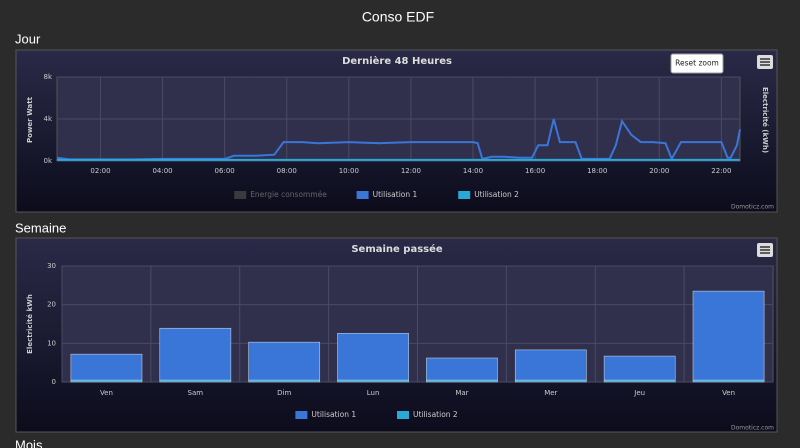  What do you see at coordinates (550, 393) in the screenshot?
I see `x-tick-label: Mer` at bounding box center [550, 393].